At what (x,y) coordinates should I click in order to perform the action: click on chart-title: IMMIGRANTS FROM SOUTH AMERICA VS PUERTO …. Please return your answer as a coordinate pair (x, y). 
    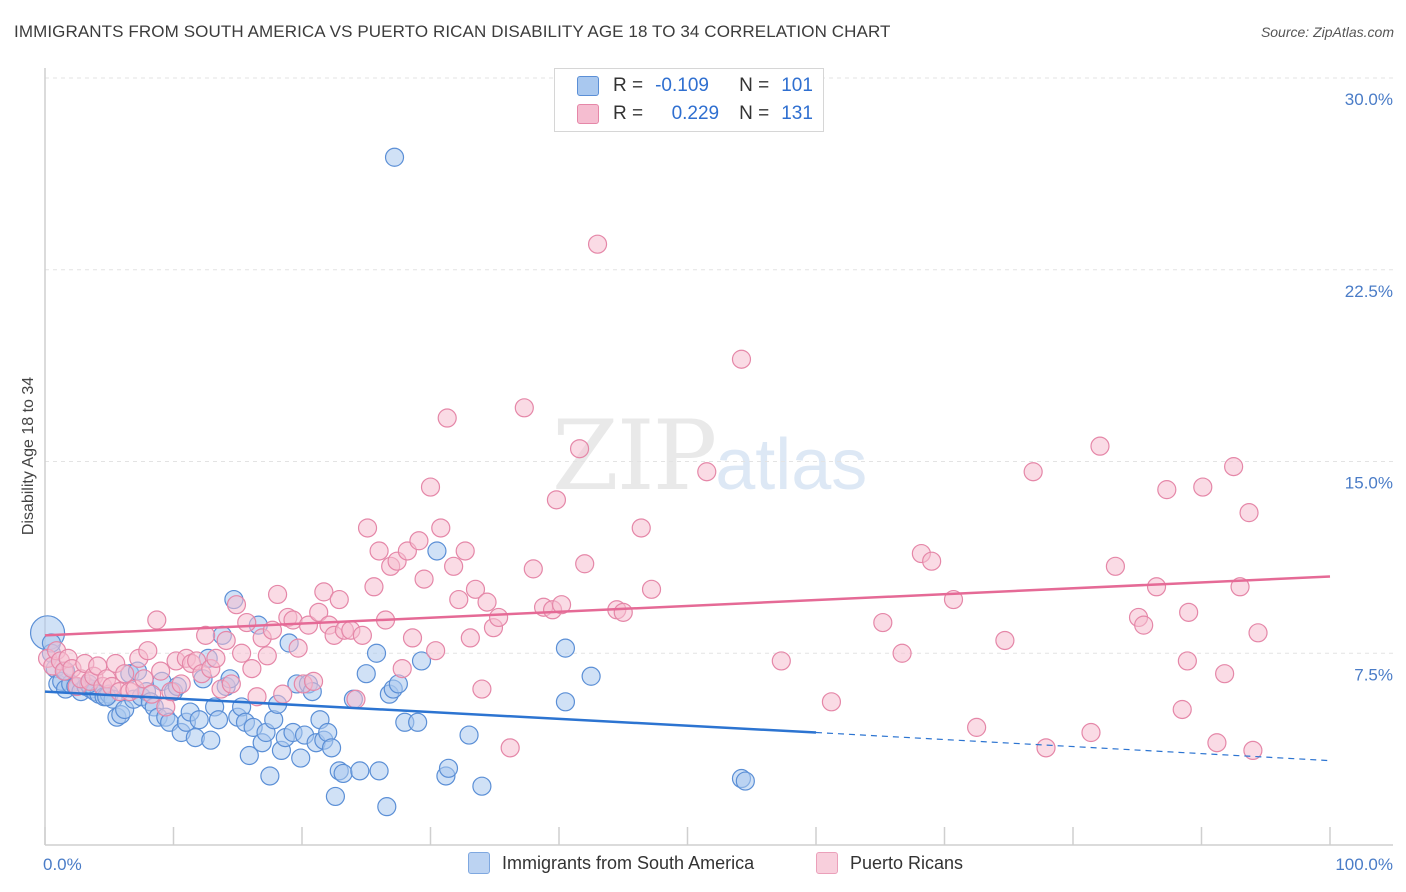
    Looking at the image, I should click on (452, 31).